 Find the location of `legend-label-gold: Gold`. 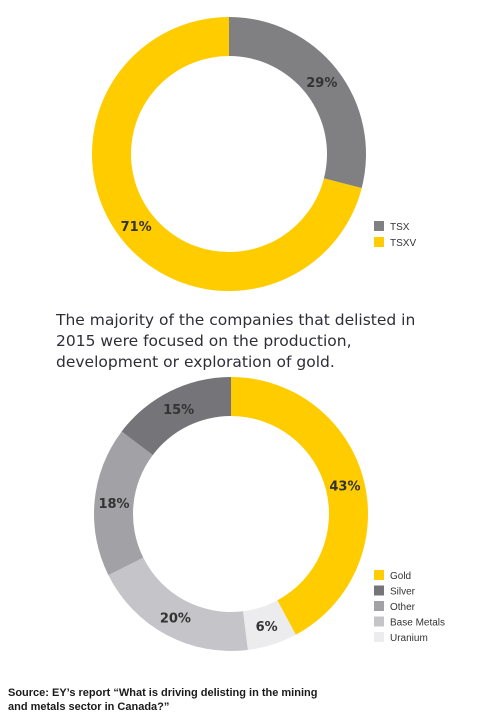

legend-label-gold: Gold is located at coordinates (400, 576).